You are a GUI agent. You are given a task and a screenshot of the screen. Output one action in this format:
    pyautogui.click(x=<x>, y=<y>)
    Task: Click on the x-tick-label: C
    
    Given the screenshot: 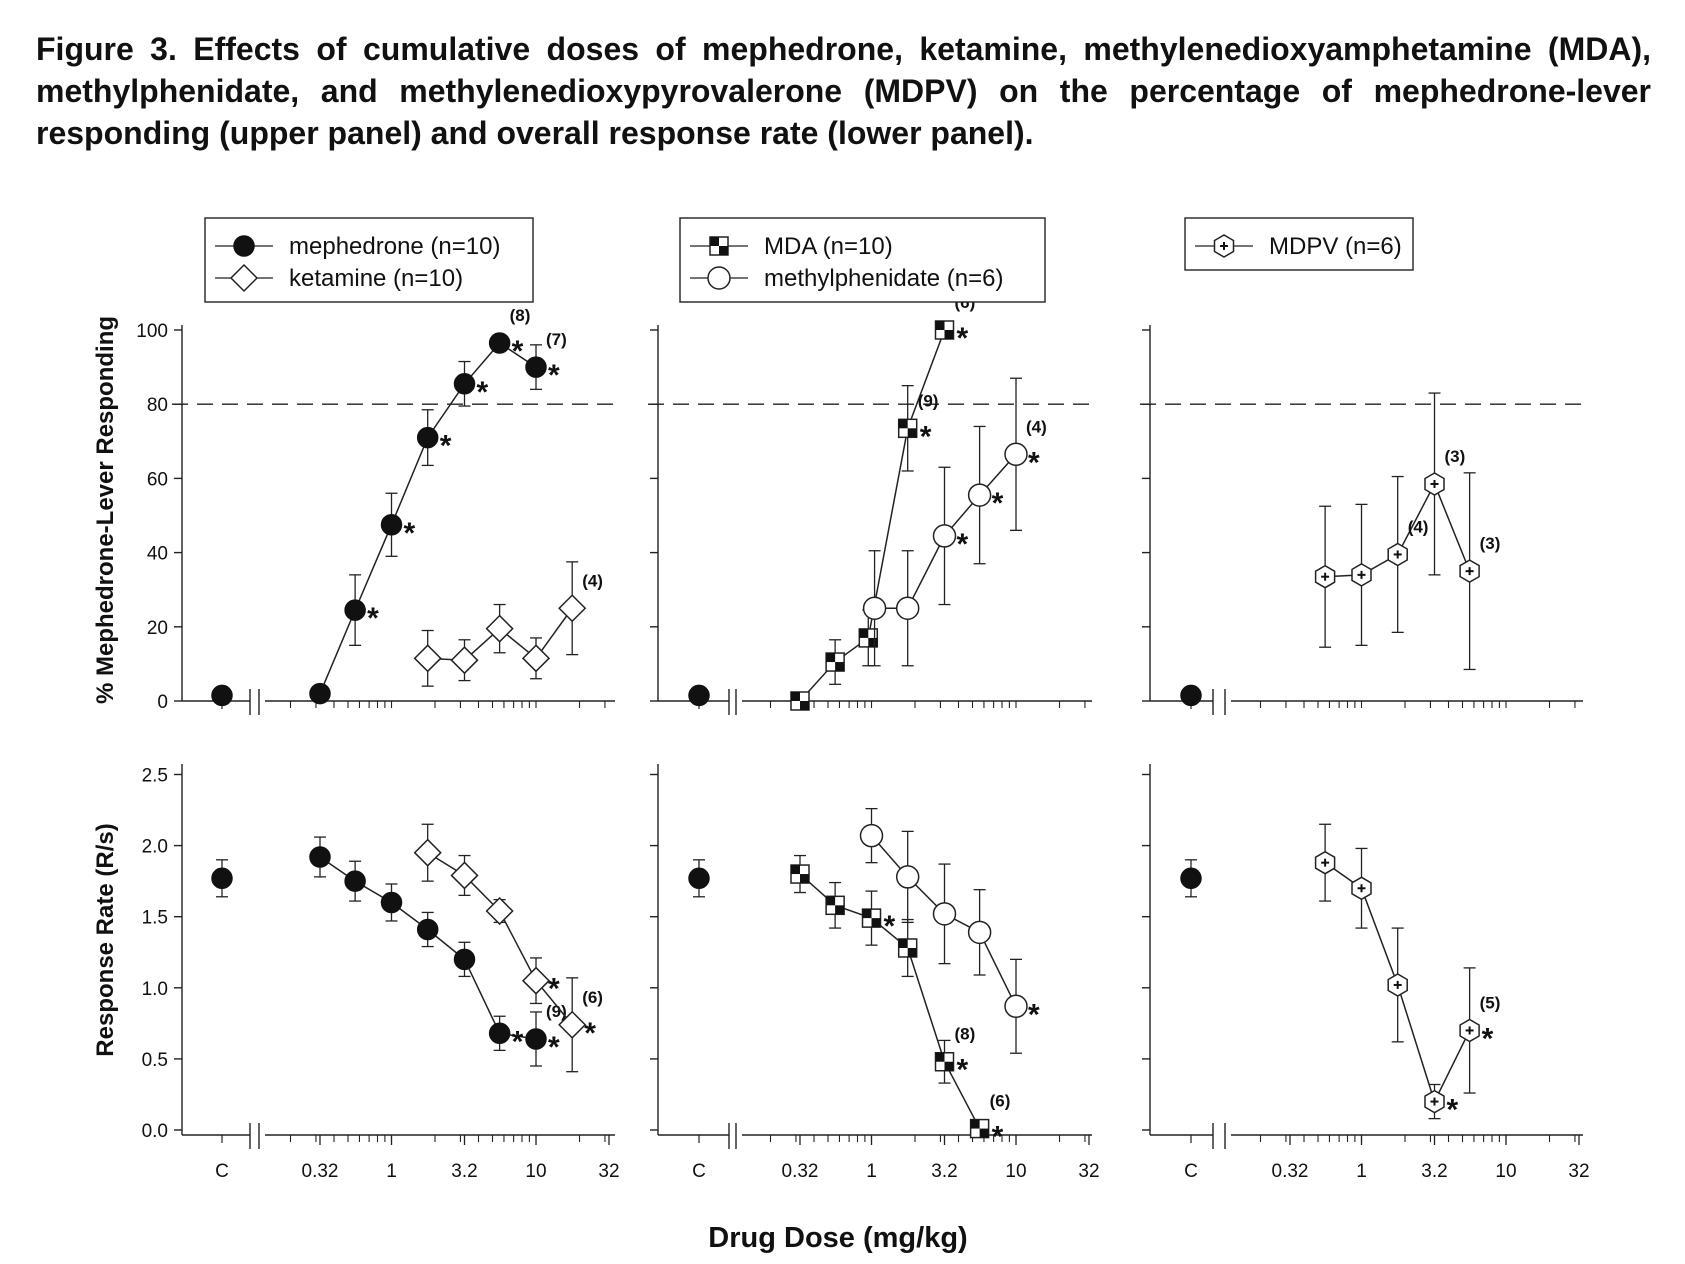 What is the action you would take?
    pyautogui.click(x=222, y=1171)
    